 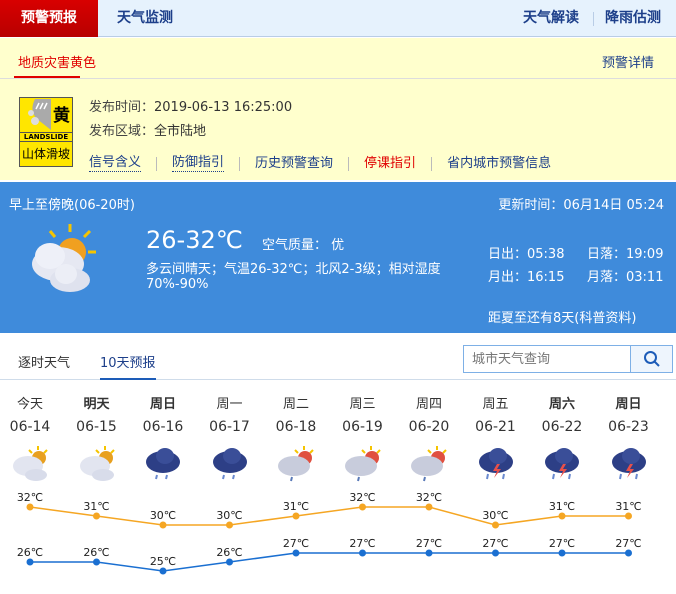 What do you see at coordinates (628, 427) in the screenshot?
I see `day-date: 06-23` at bounding box center [628, 427].